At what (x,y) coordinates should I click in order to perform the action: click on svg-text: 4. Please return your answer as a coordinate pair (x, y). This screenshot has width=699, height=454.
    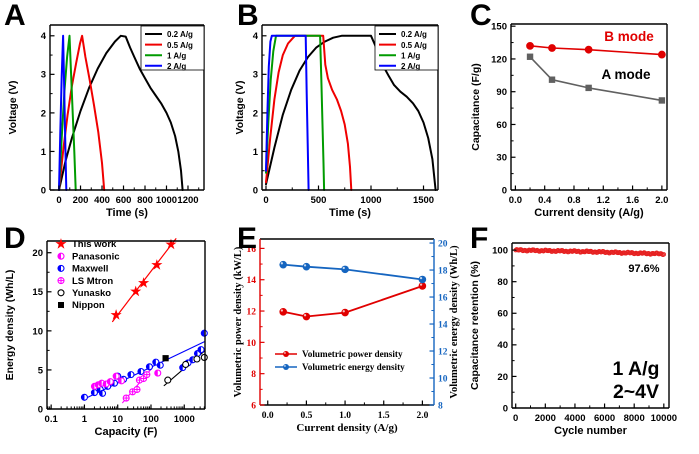
    Looking at the image, I should click on (256, 36).